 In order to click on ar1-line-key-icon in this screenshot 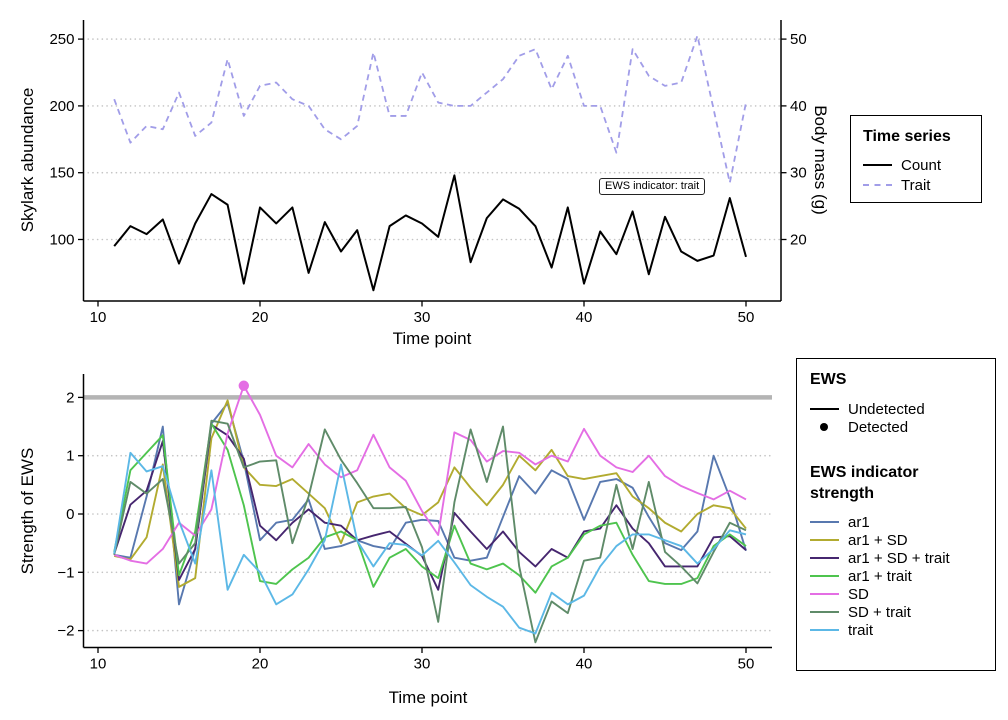, I will do `click(824, 522)`.